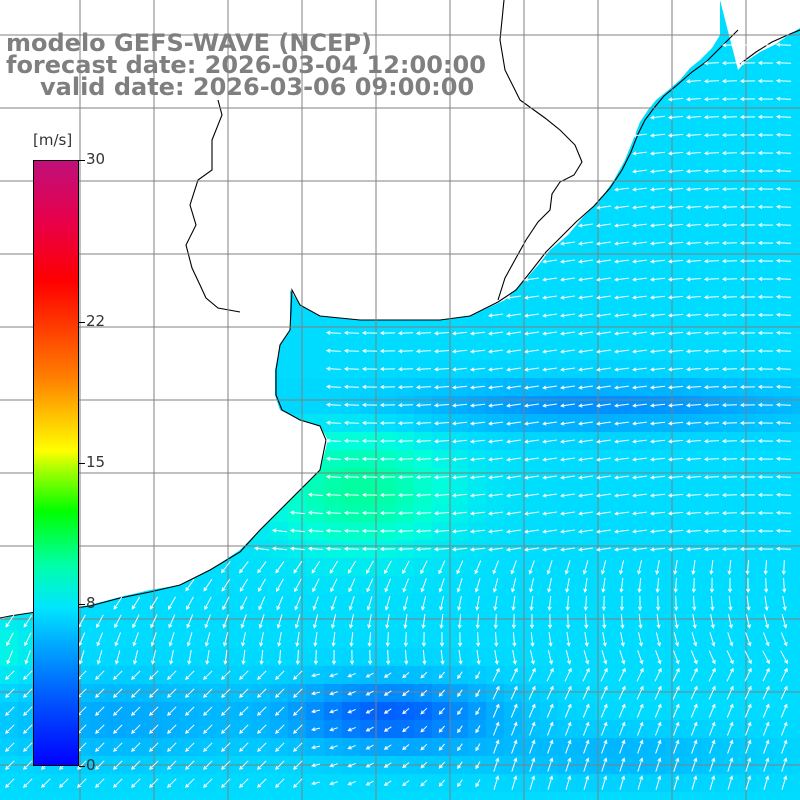 The height and width of the screenshot is (800, 800). What do you see at coordinates (96, 320) in the screenshot?
I see `colorbar-tick-label: 22` at bounding box center [96, 320].